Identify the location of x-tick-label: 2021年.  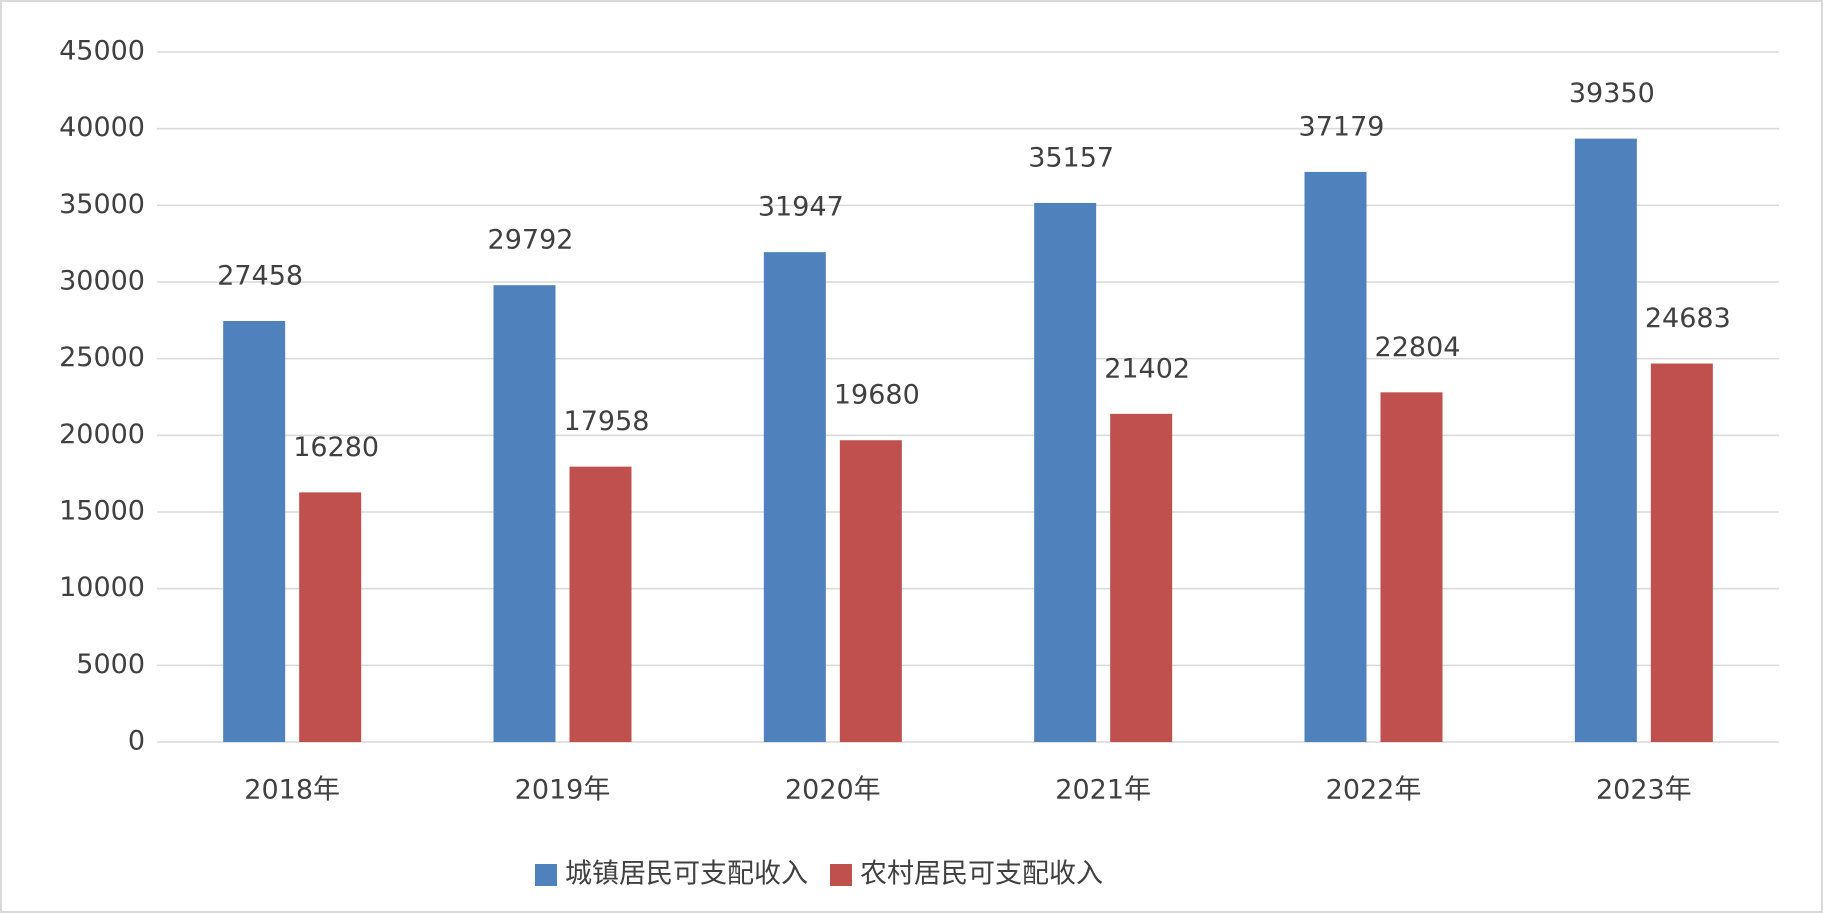
(1103, 790).